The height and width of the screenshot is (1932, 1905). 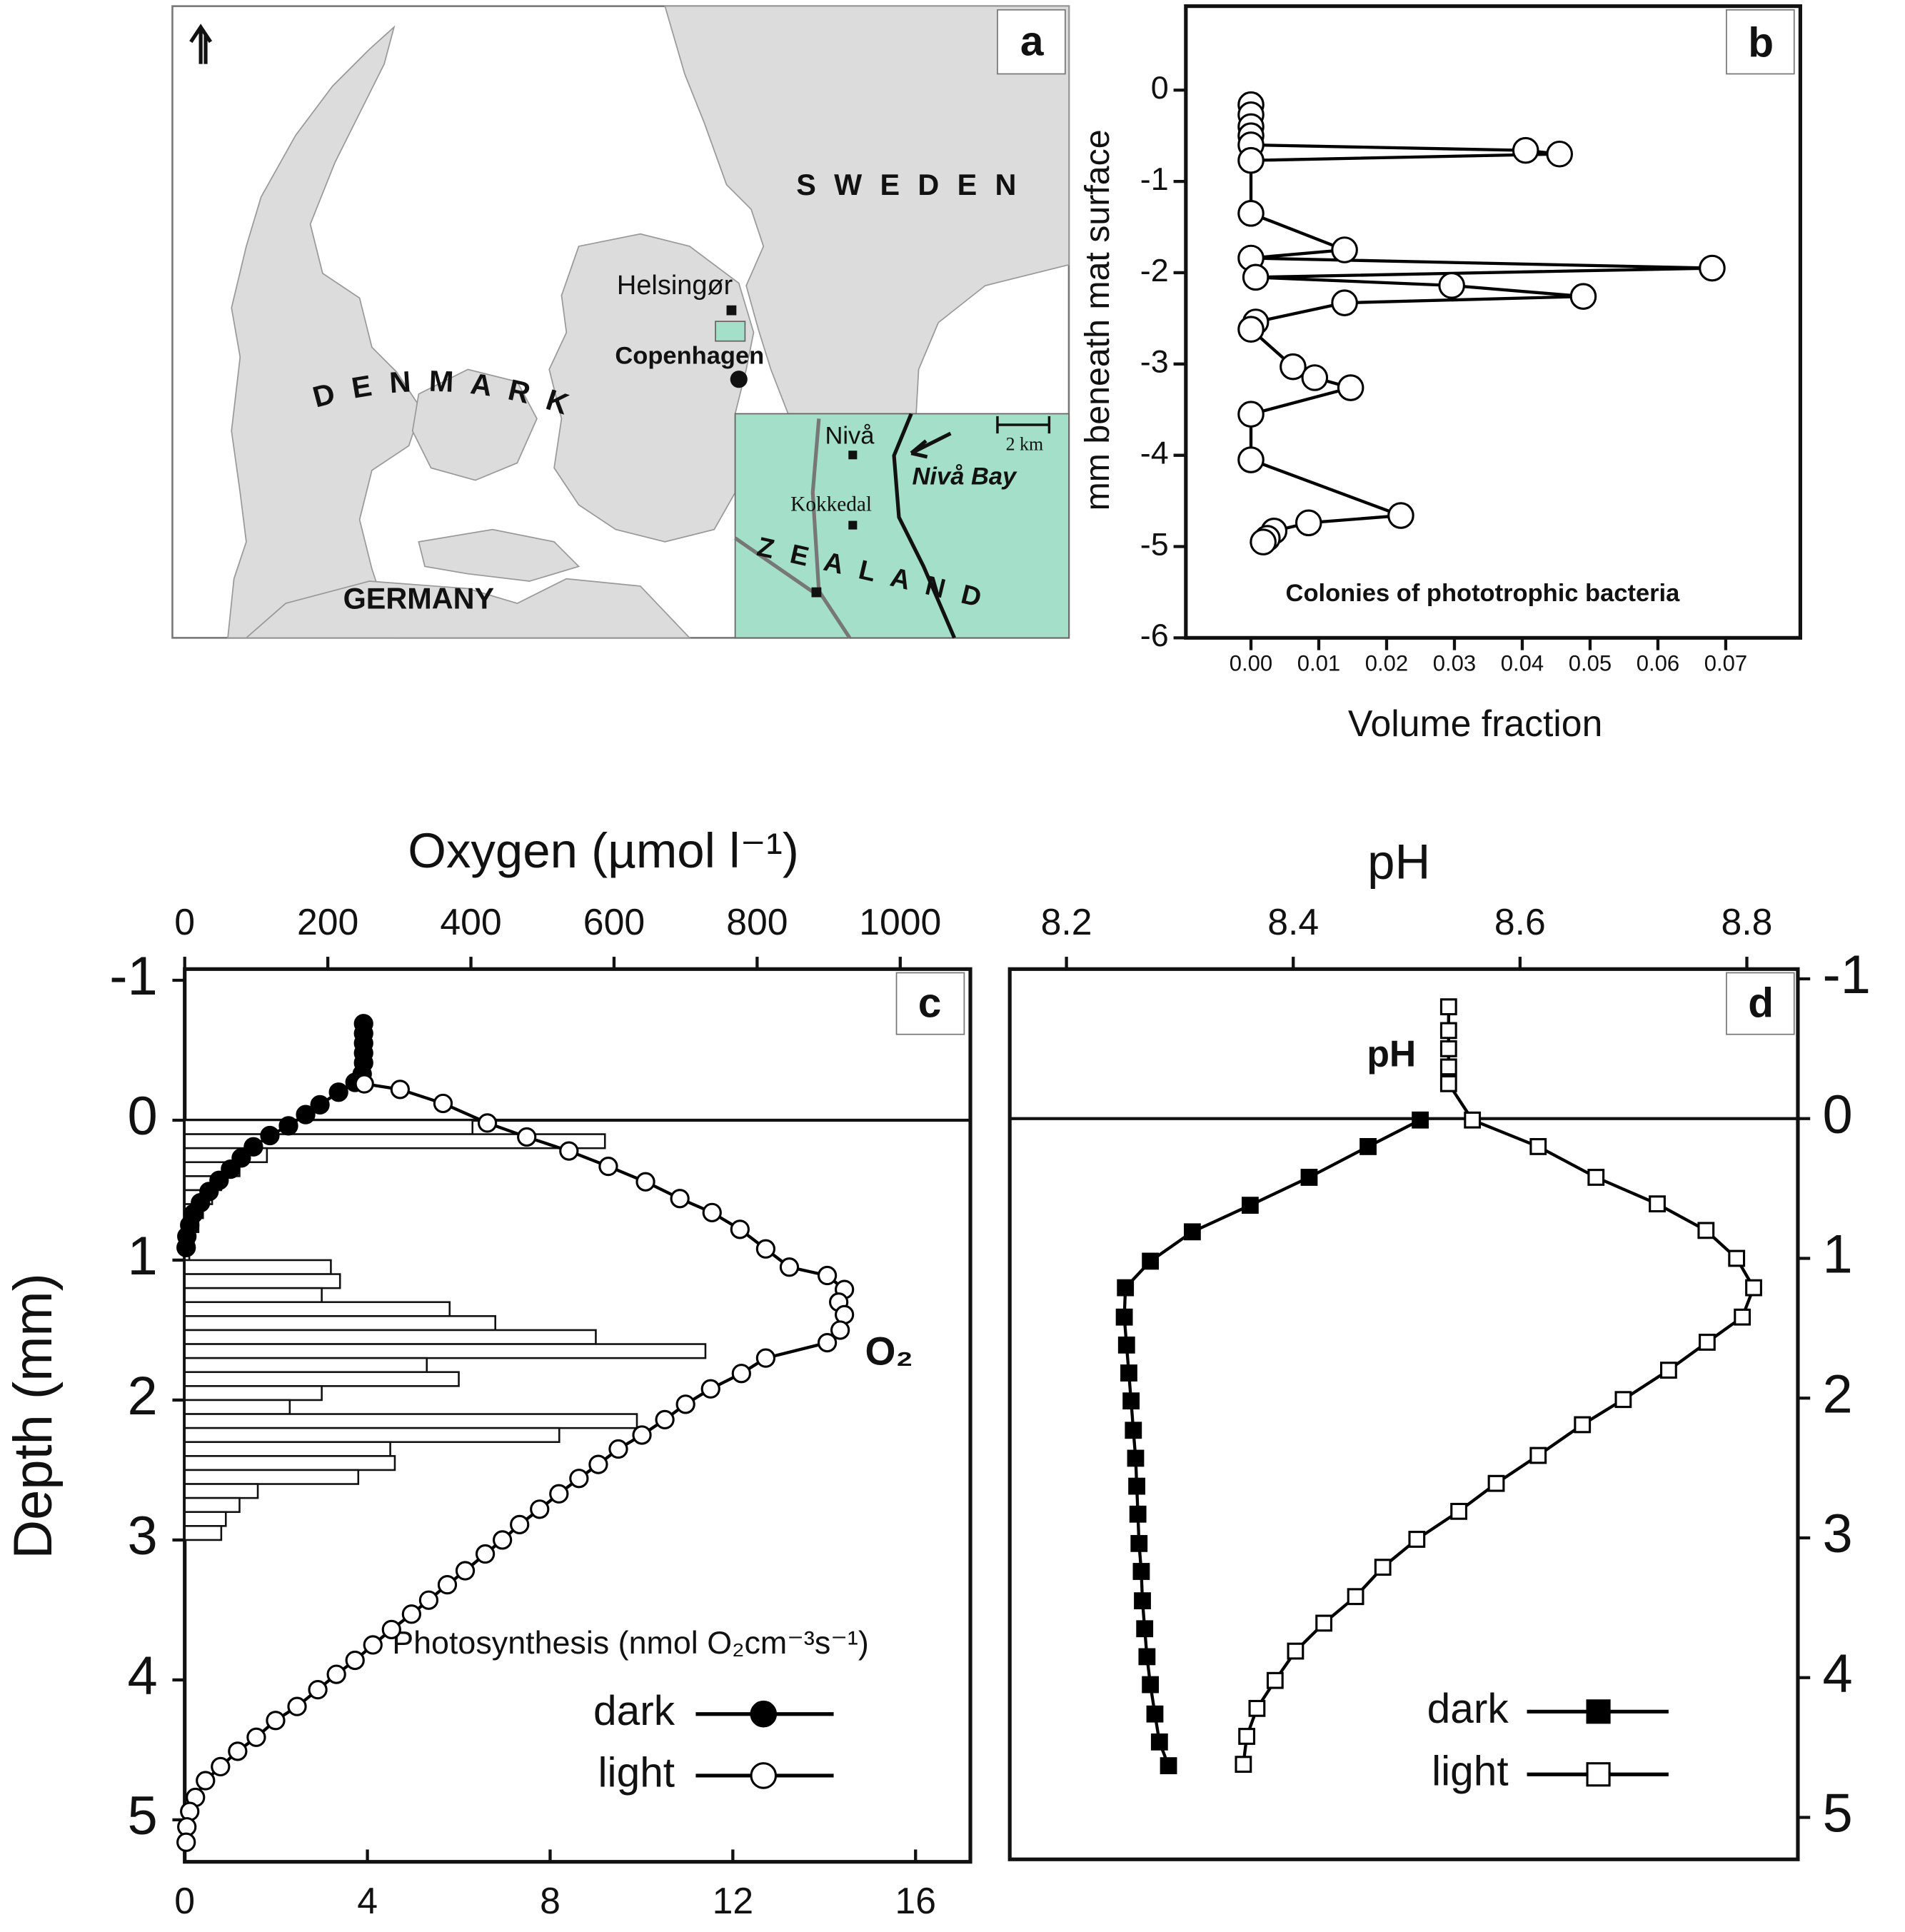 I want to click on annotation: O₂, so click(x=889, y=1351).